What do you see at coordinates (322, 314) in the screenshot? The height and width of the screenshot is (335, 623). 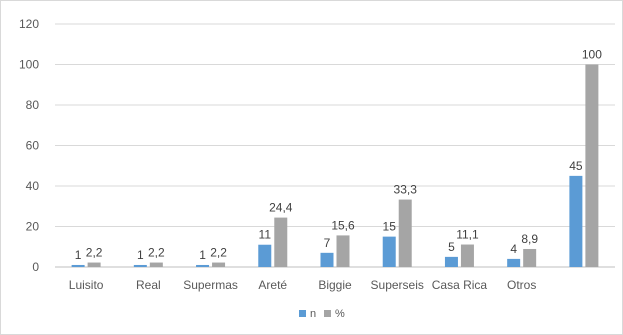 I see `legend: n %` at bounding box center [322, 314].